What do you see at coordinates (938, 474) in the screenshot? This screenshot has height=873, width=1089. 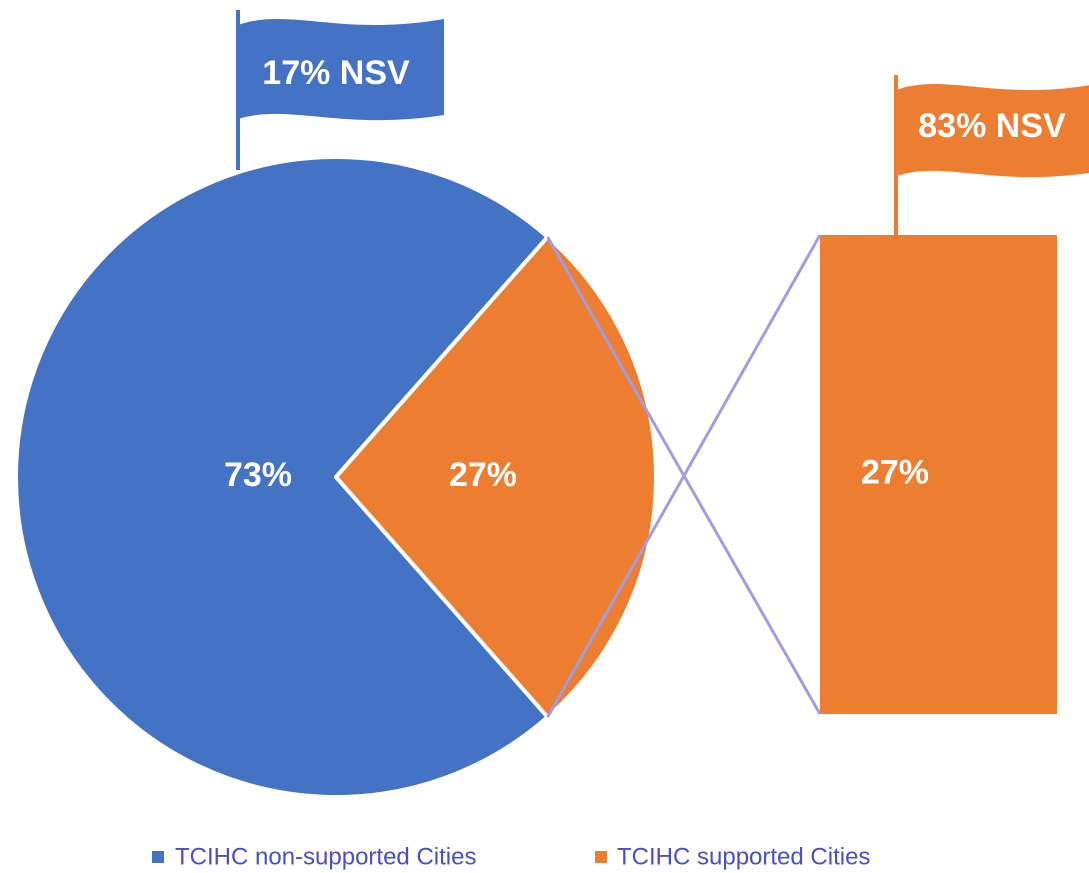 I see `breakout-bar` at bounding box center [938, 474].